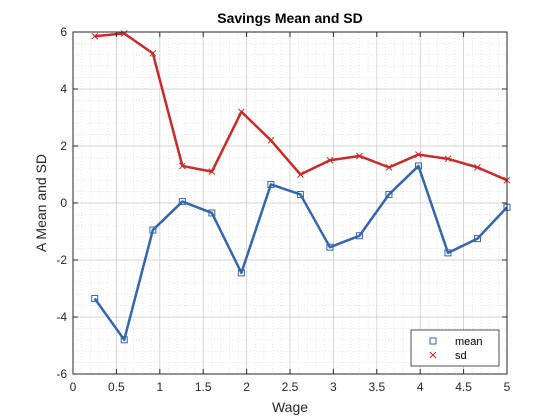  I want to click on y-tick-label: 6, so click(63, 32).